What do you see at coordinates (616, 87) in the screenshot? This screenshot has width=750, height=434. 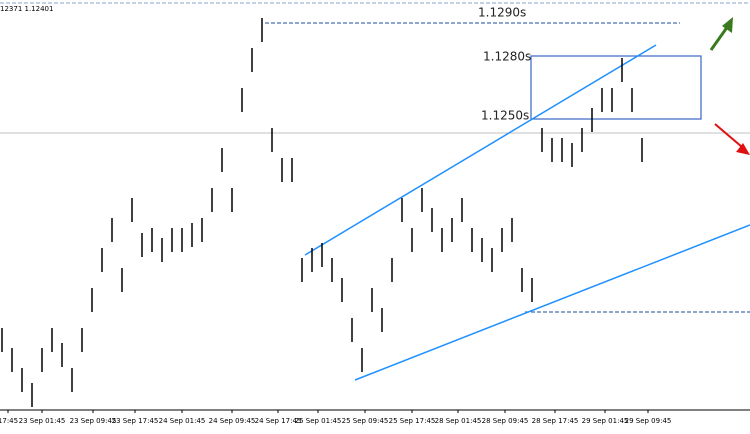 I see `zone-box` at bounding box center [616, 87].